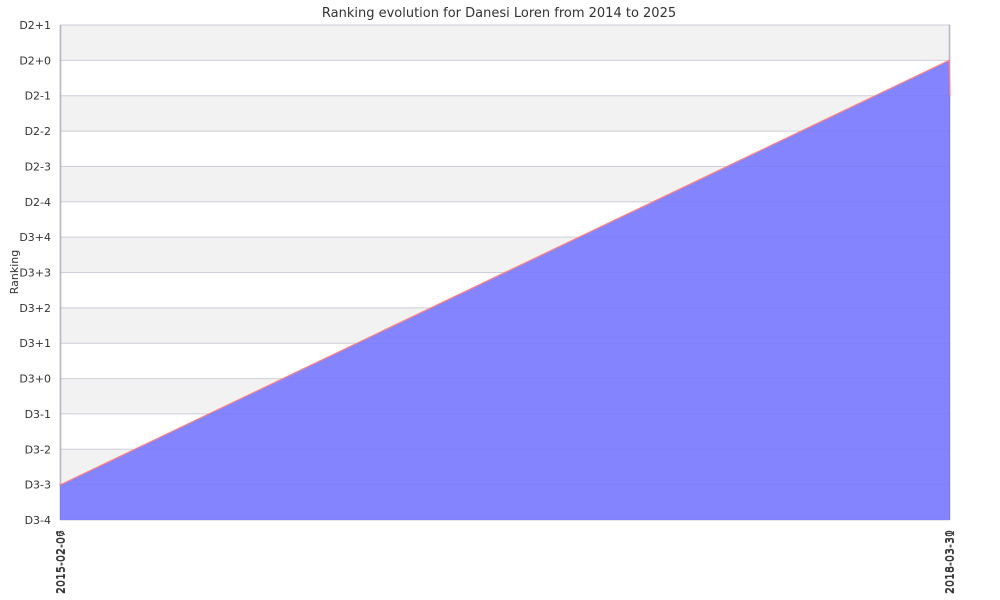 The image size is (1000, 600). What do you see at coordinates (38, 202) in the screenshot?
I see `y-tick-label: D2-4` at bounding box center [38, 202].